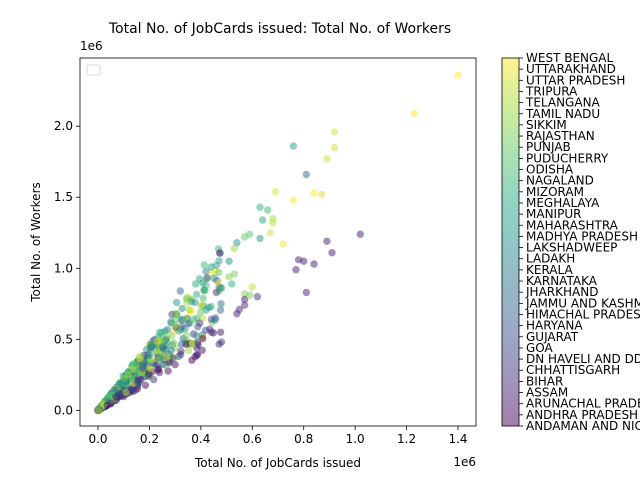 This screenshot has width=640, height=480. What do you see at coordinates (553, 214) in the screenshot?
I see `colorbar-label: MANIPUR` at bounding box center [553, 214].